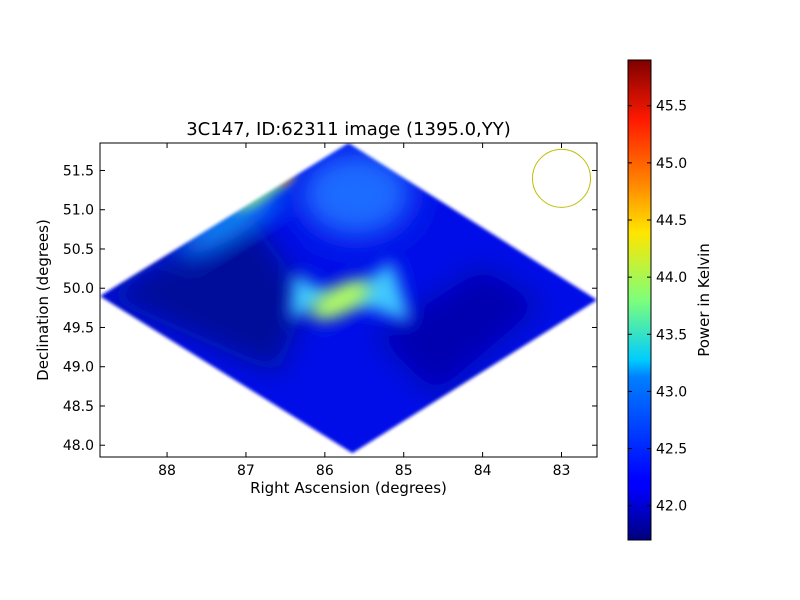  What do you see at coordinates (167, 471) in the screenshot?
I see `x-tick-label: 88` at bounding box center [167, 471].